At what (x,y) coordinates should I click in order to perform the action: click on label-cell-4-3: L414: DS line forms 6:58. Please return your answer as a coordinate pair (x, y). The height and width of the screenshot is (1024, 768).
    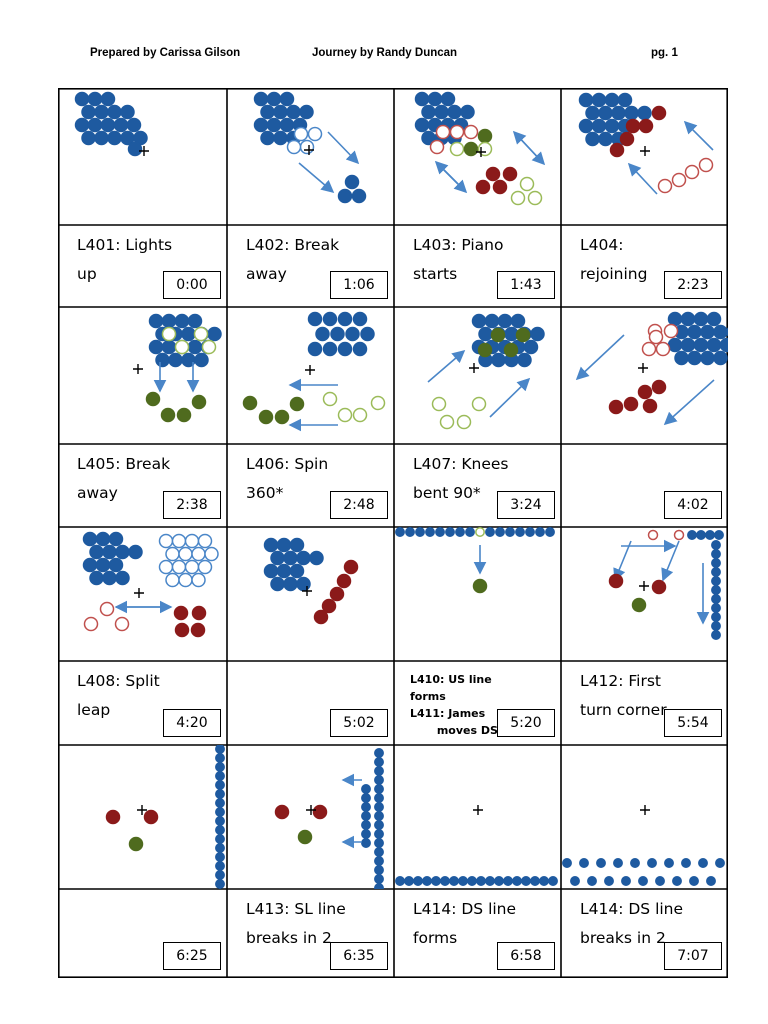
    Looking at the image, I should click on (477, 933).